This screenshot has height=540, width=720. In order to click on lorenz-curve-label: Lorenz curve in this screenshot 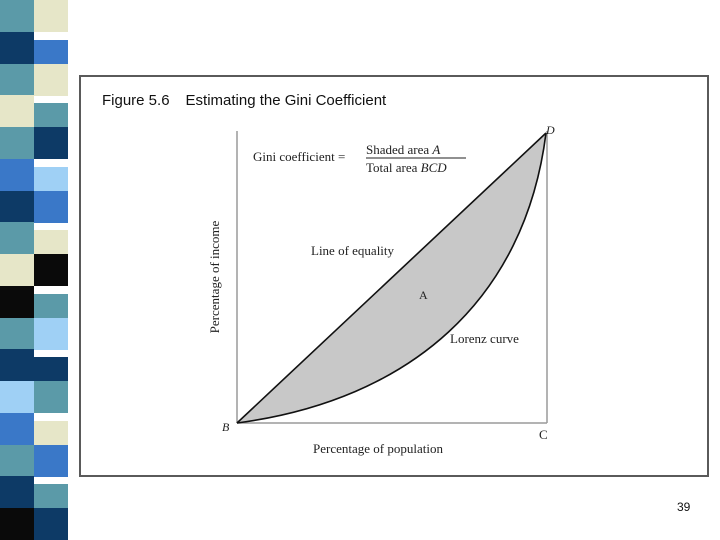, I will do `click(484, 338)`.